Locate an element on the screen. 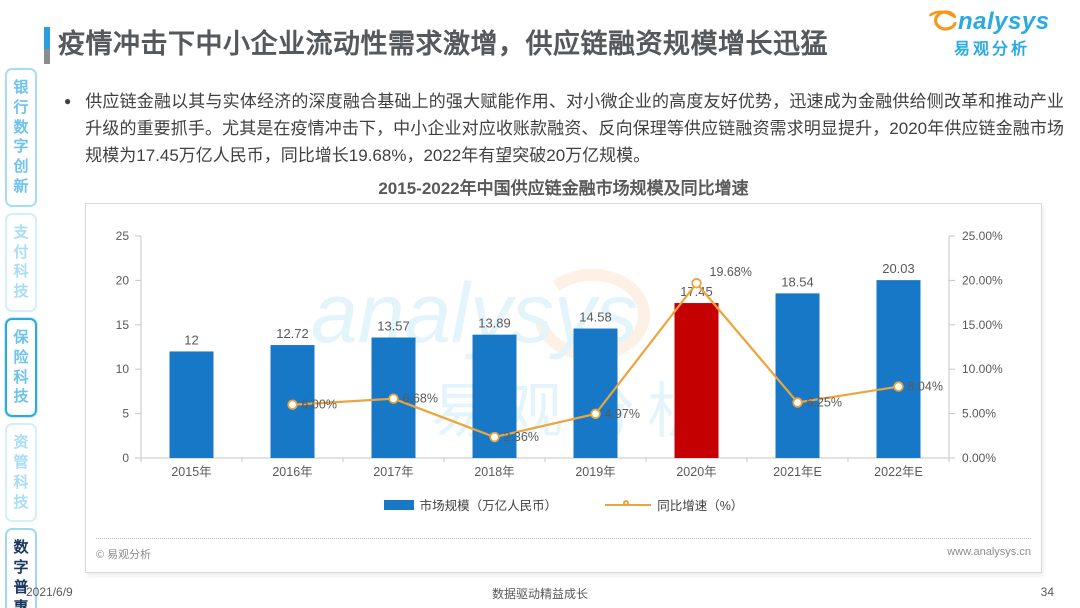 The height and width of the screenshot is (608, 1080). chart-title: 2015-2022年中国供应链金融市场规模及同比增速 is located at coordinates (563, 188).